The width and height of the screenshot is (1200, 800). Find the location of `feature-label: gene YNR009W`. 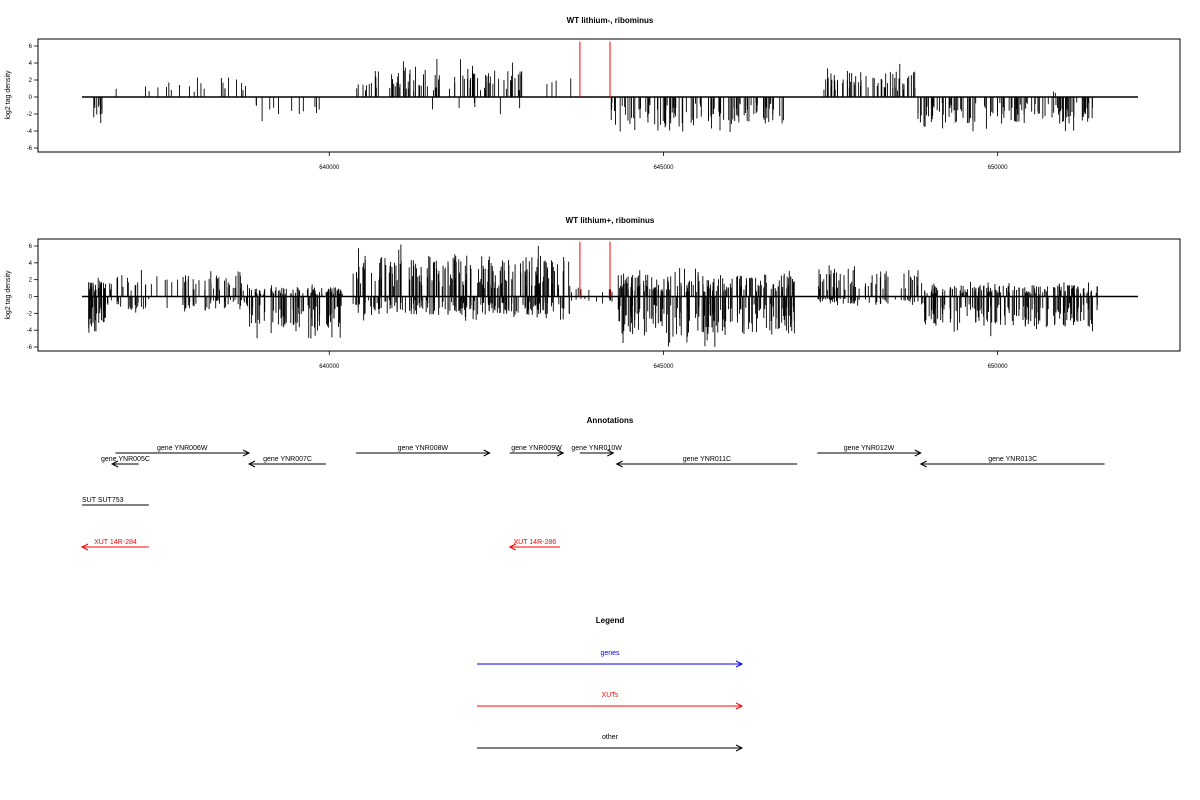

feature-label: gene YNR009W is located at coordinates (536, 448).